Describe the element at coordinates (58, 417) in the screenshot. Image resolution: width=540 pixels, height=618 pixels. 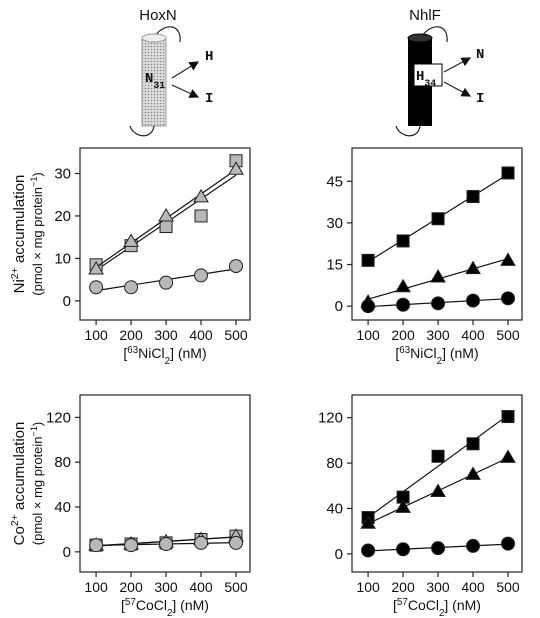
I see `y-tick-label: 120` at that location.